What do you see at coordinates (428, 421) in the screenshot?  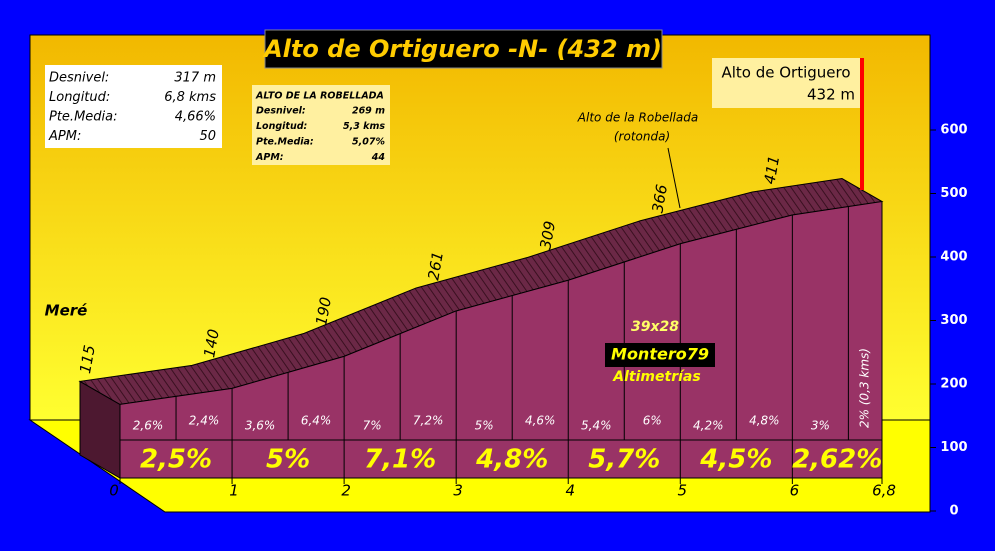 I see `segment-gradient: 7,2%` at bounding box center [428, 421].